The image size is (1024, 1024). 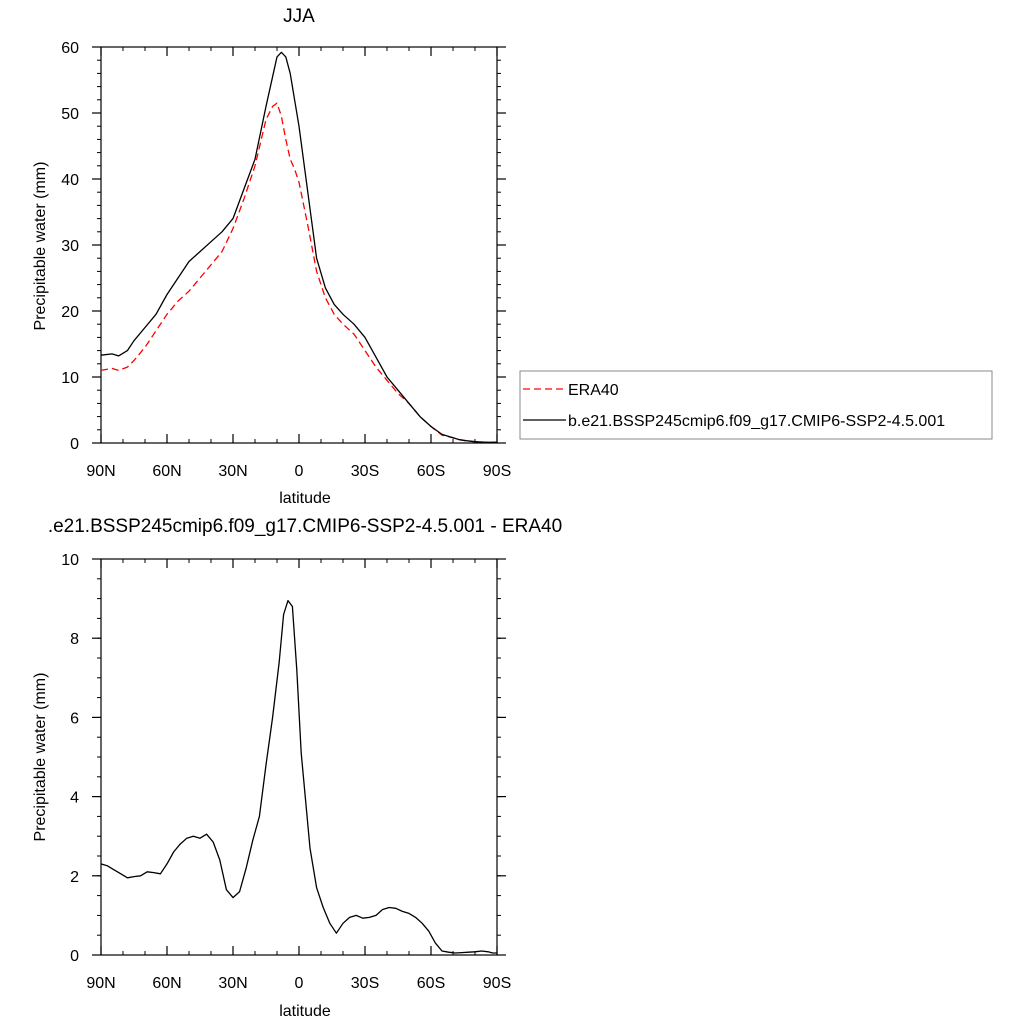 What do you see at coordinates (70, 48) in the screenshot?
I see `y-tick-label: 60` at bounding box center [70, 48].